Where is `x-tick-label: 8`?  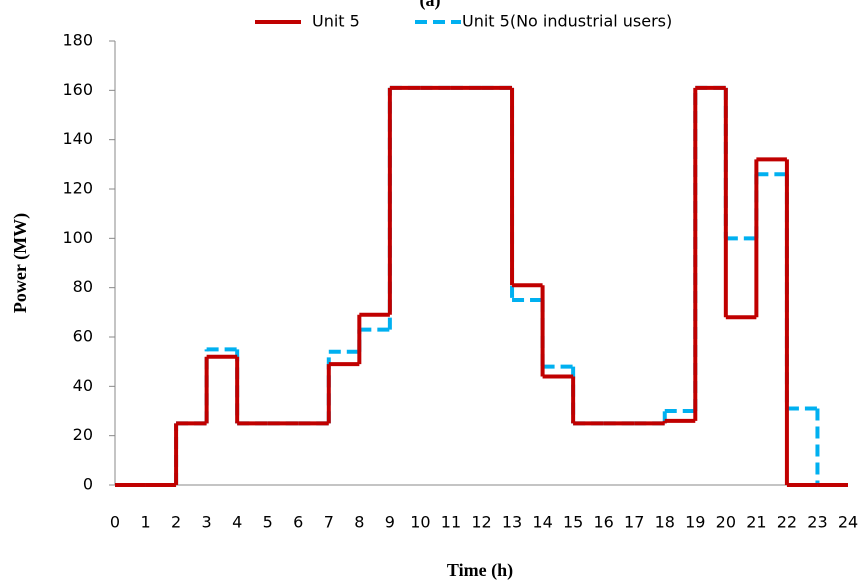 x-tick-label: 8 is located at coordinates (359, 522).